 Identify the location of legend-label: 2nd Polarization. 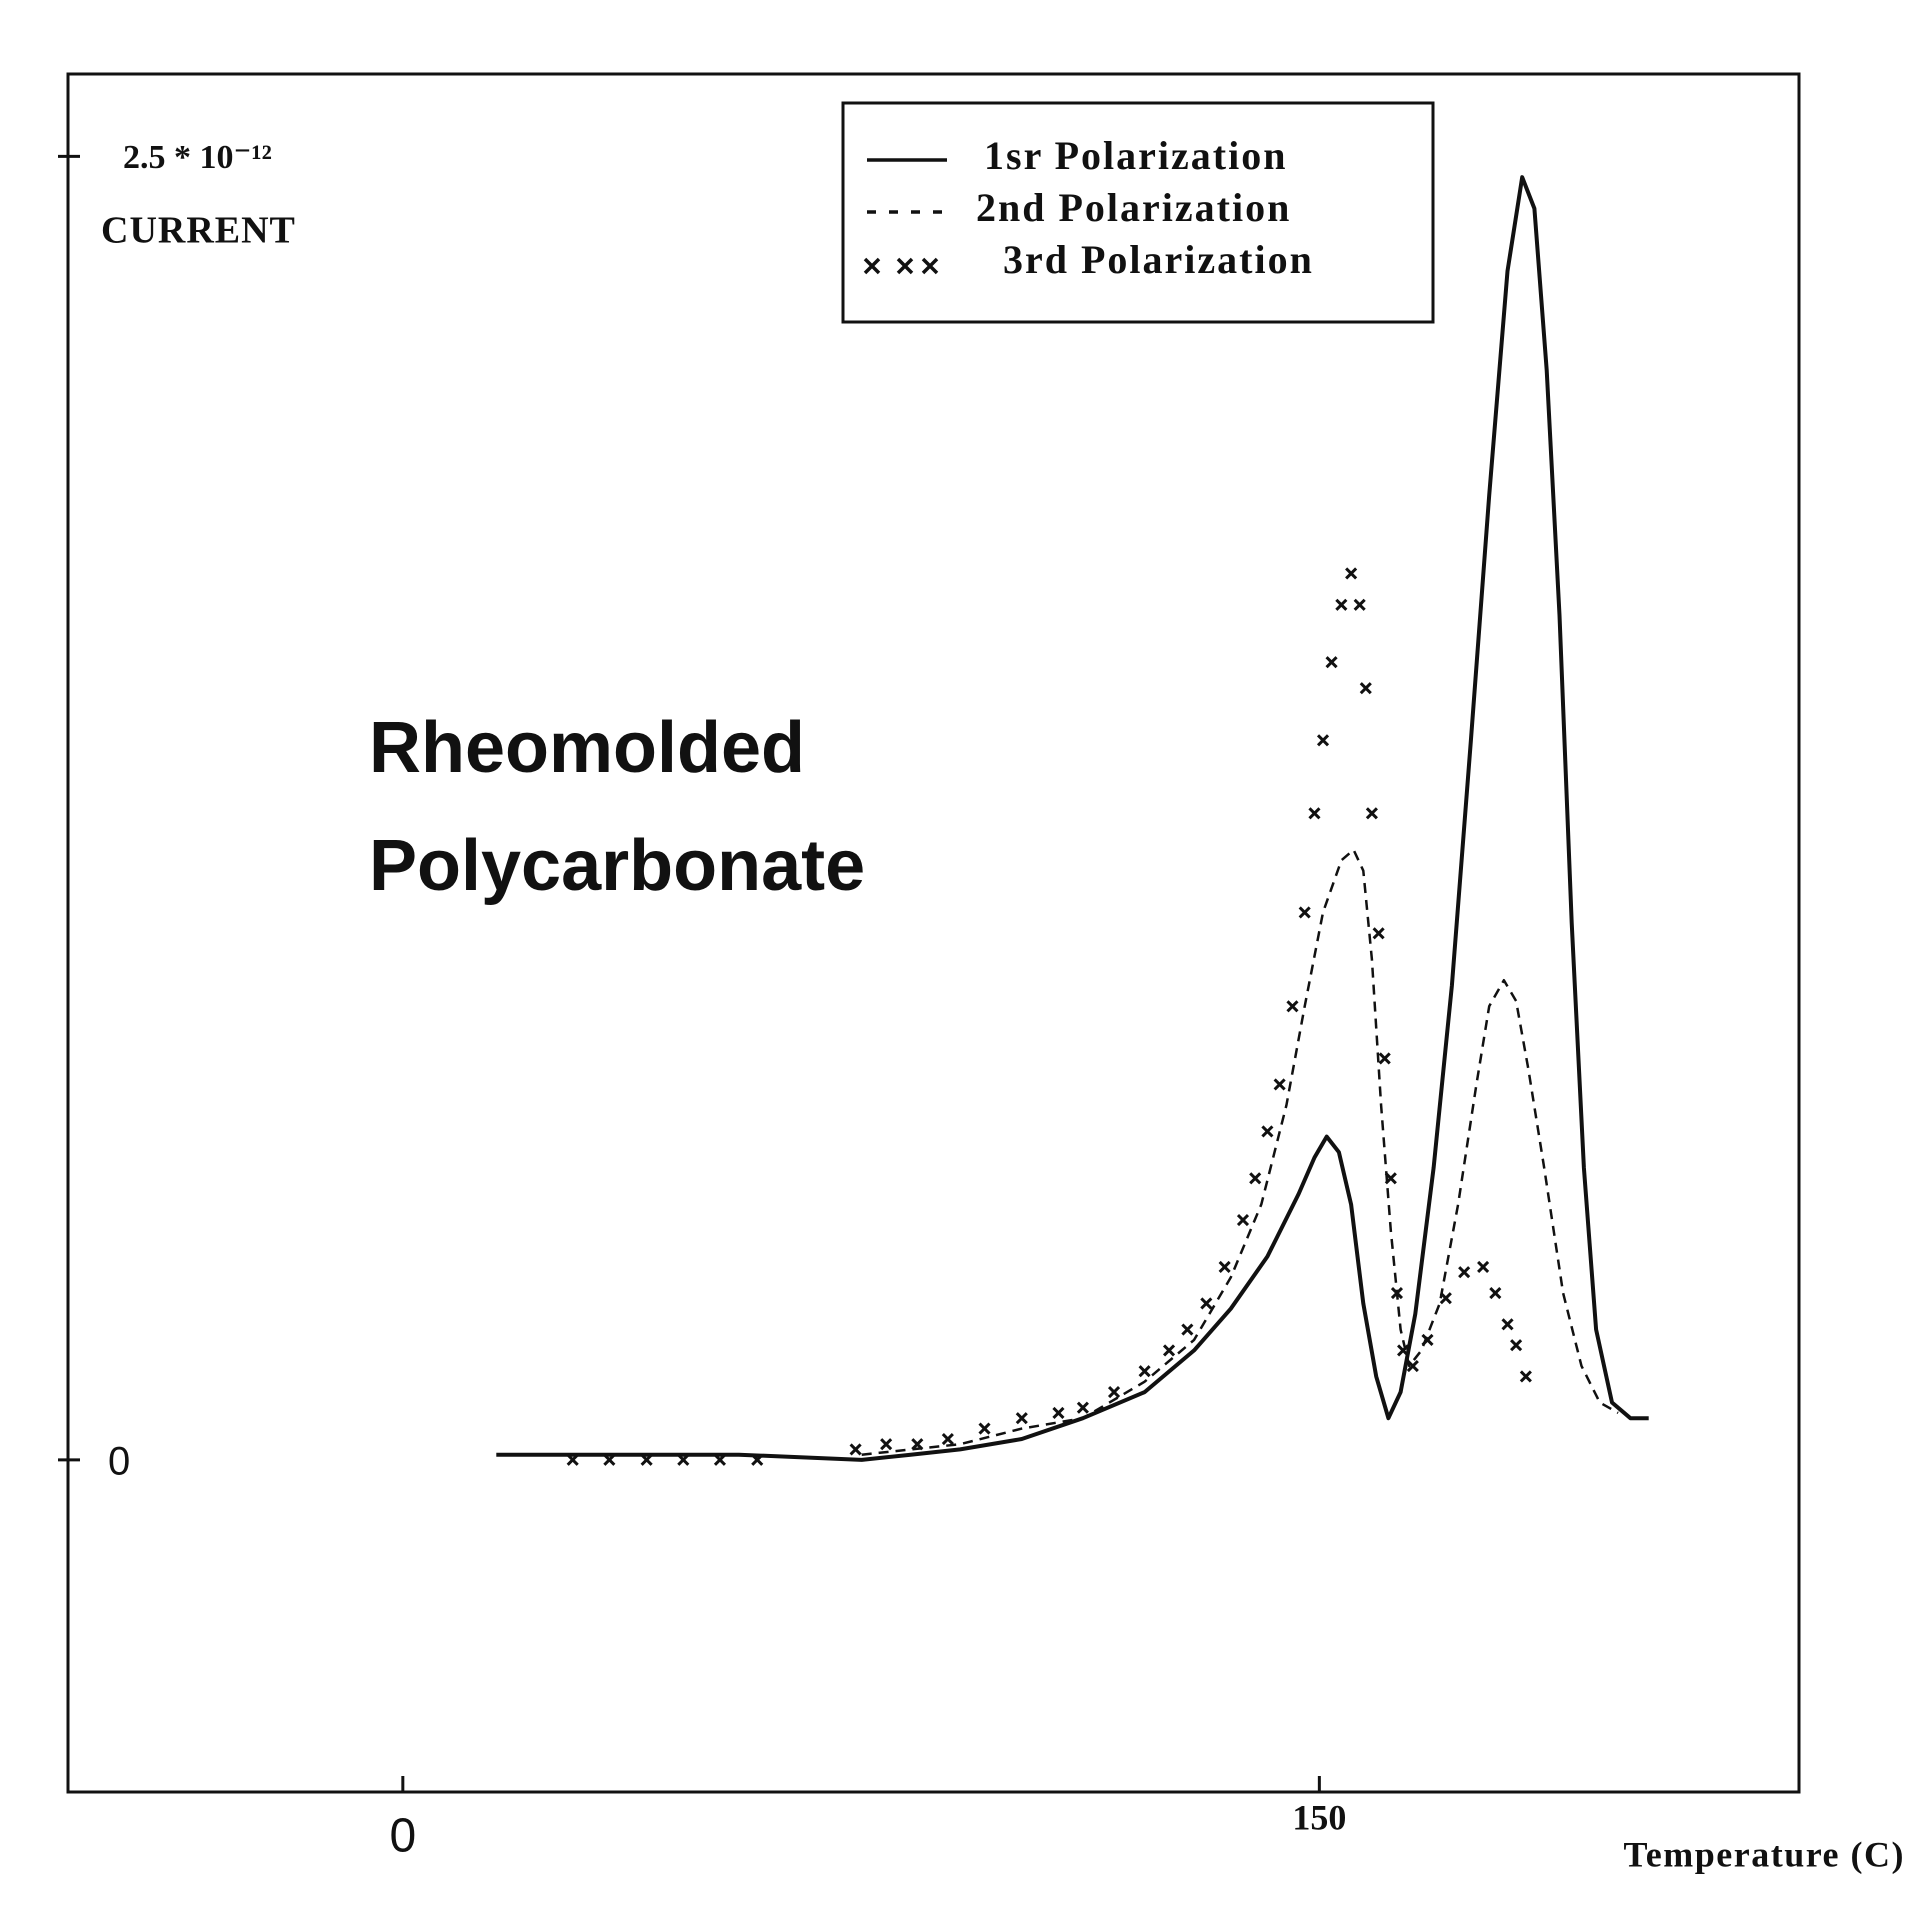
(1133, 207).